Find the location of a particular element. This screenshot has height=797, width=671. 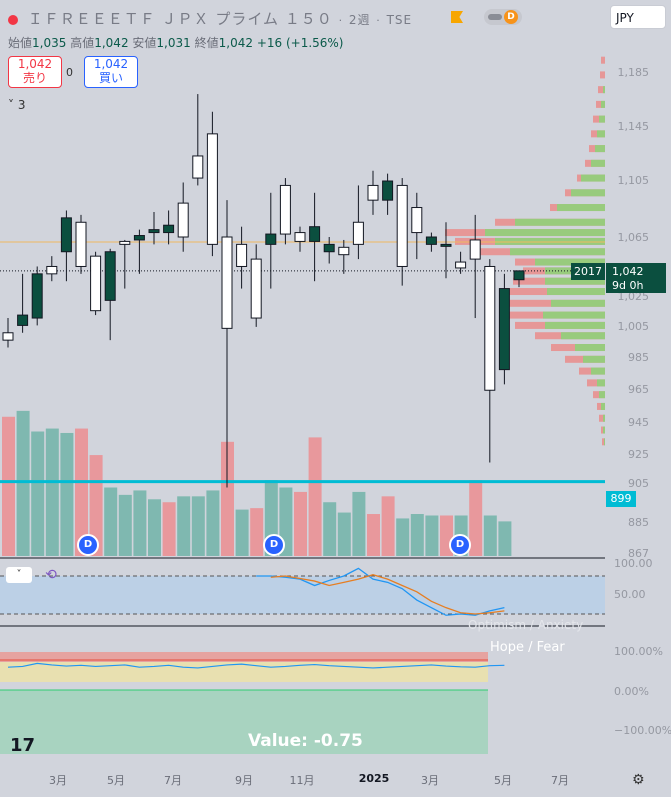

time-tick: 5月 is located at coordinates (503, 780).